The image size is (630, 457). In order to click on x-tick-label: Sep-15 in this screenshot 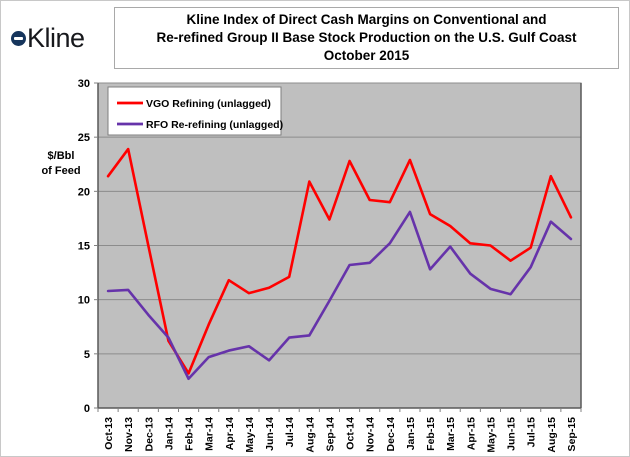, I will do `click(572, 434)`.